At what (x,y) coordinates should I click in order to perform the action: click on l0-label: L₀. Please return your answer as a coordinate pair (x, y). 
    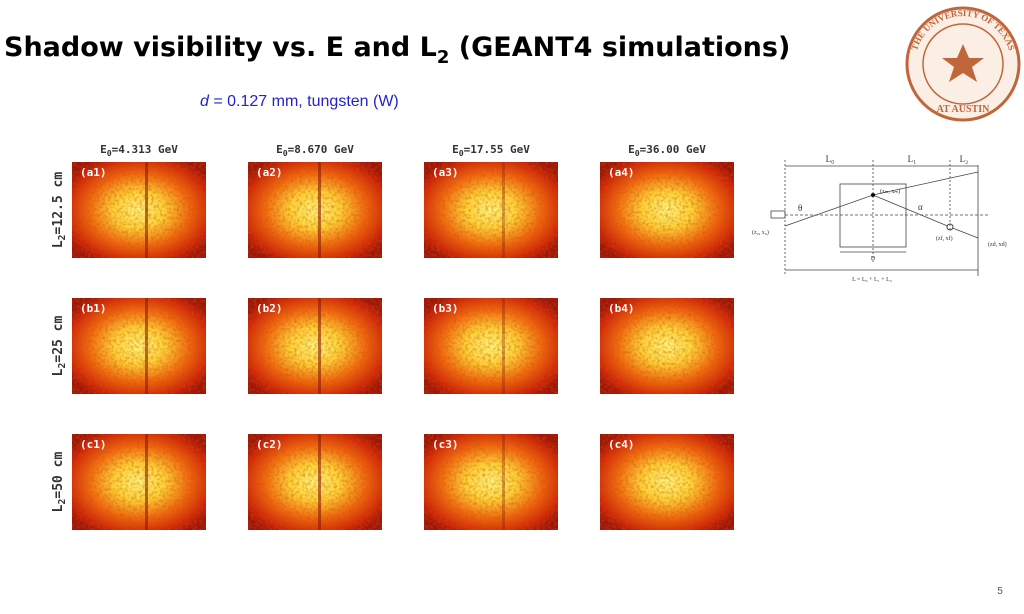
    Looking at the image, I should click on (830, 159).